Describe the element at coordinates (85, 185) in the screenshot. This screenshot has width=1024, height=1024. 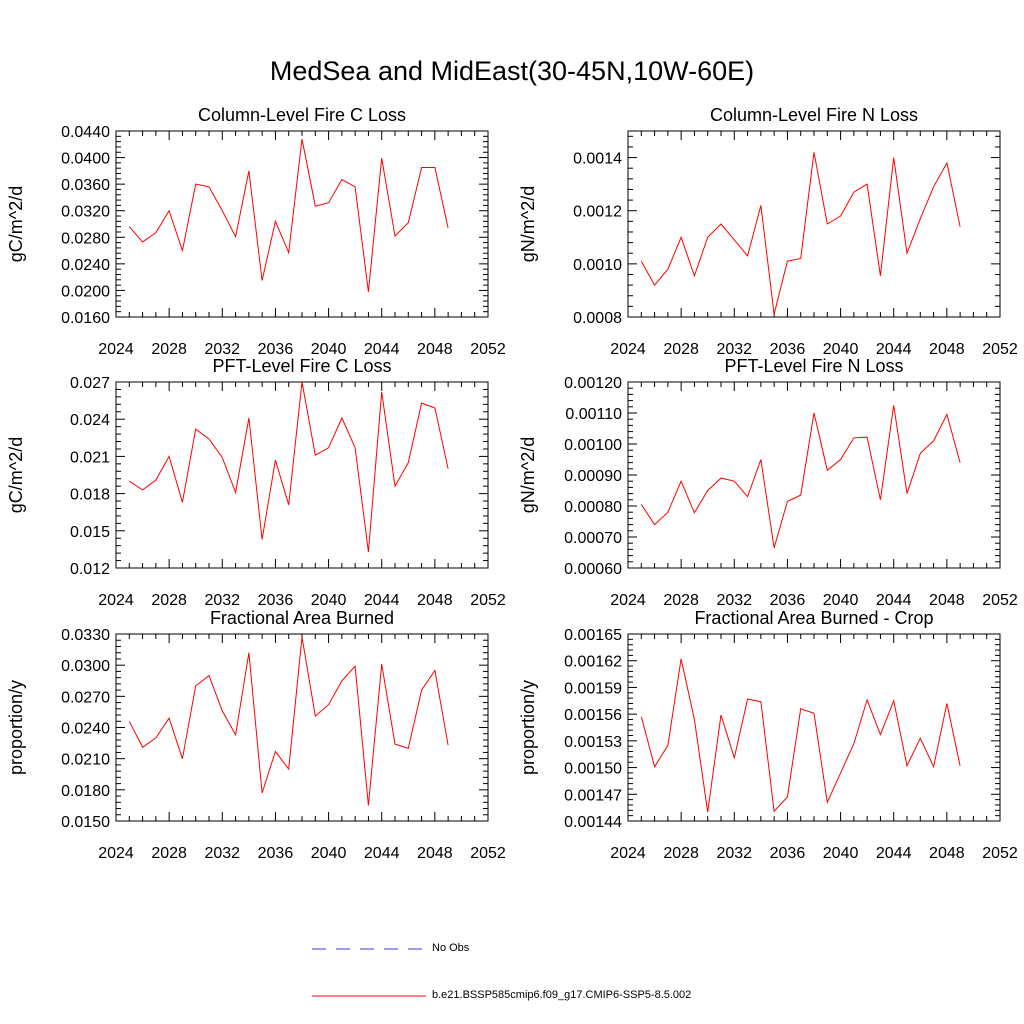
I see `y-tick-label: 0.0360` at that location.